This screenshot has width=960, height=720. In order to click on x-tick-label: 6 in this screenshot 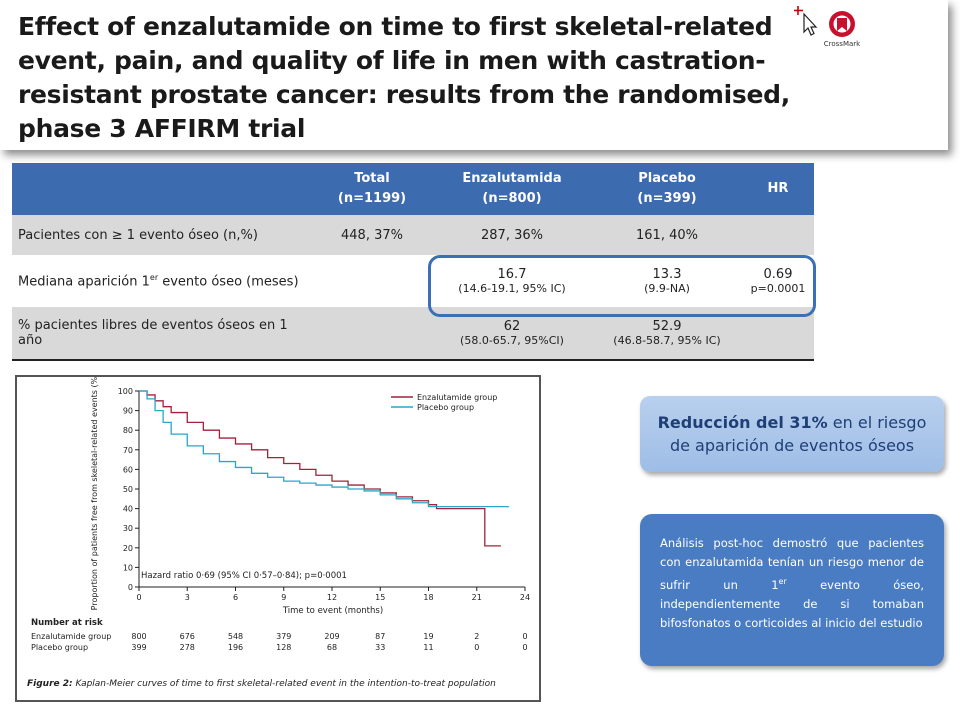, I will do `click(235, 597)`.